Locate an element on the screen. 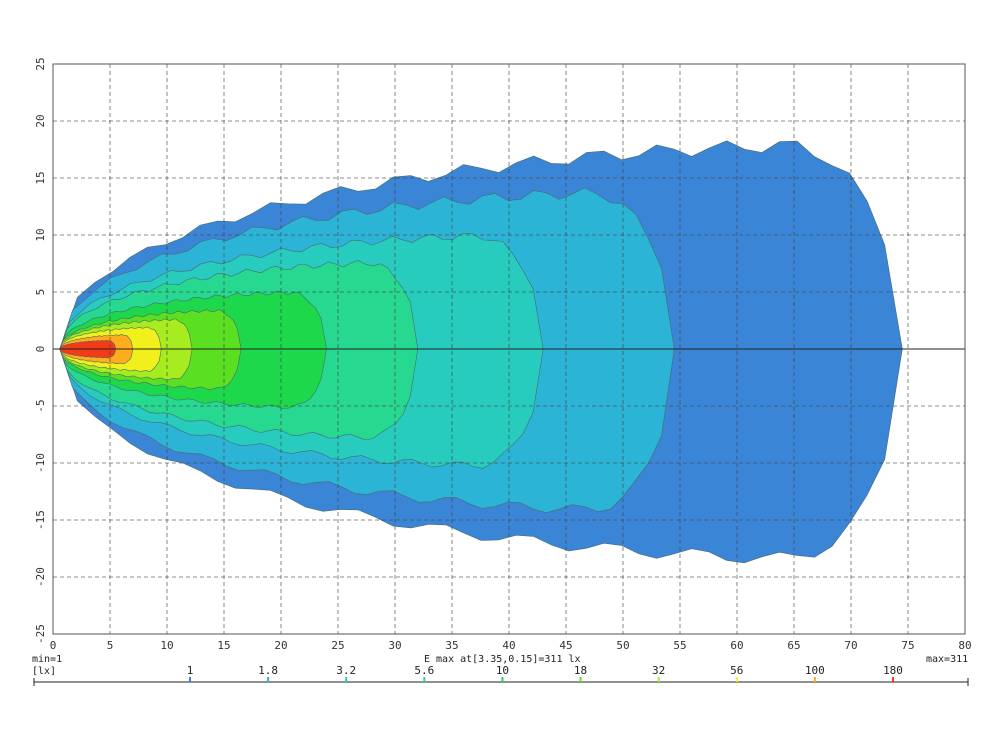 This screenshot has height=750, width=1000. scale-label-1.8: 1.8 is located at coordinates (268, 670).